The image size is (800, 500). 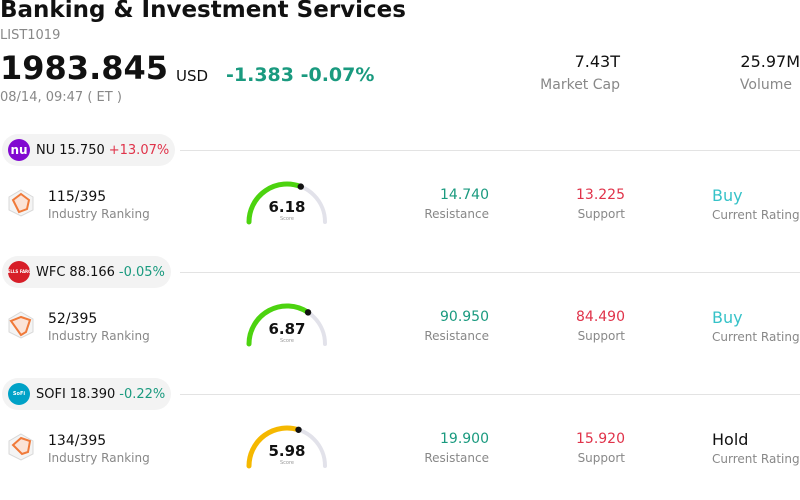 I want to click on stock-change-pct: -0.22%, so click(x=142, y=394).